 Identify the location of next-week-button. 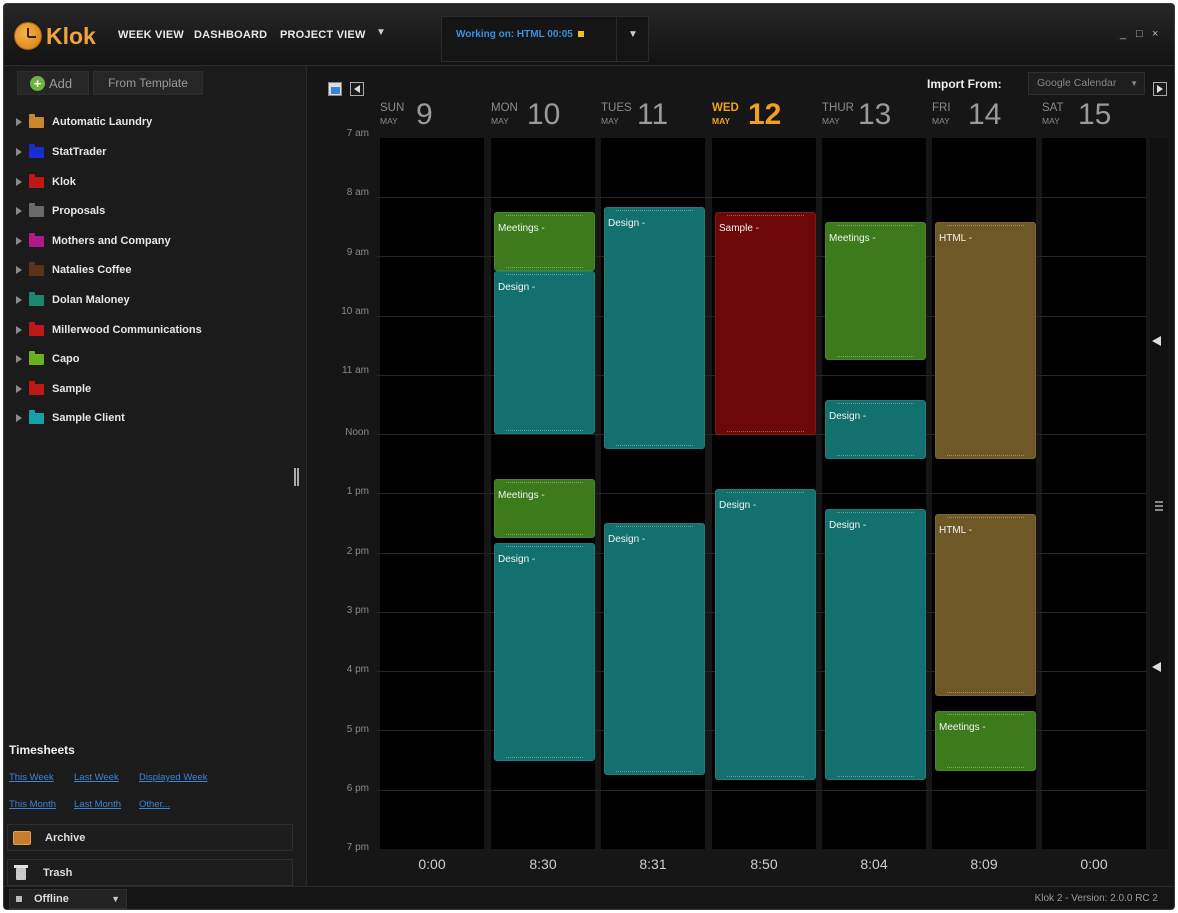
(1160, 89).